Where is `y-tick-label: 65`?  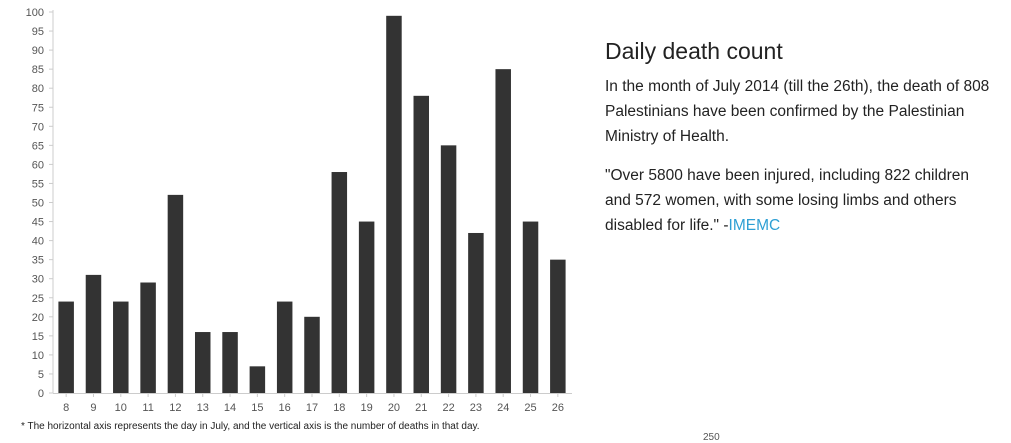
y-tick-label: 65 is located at coordinates (38, 146).